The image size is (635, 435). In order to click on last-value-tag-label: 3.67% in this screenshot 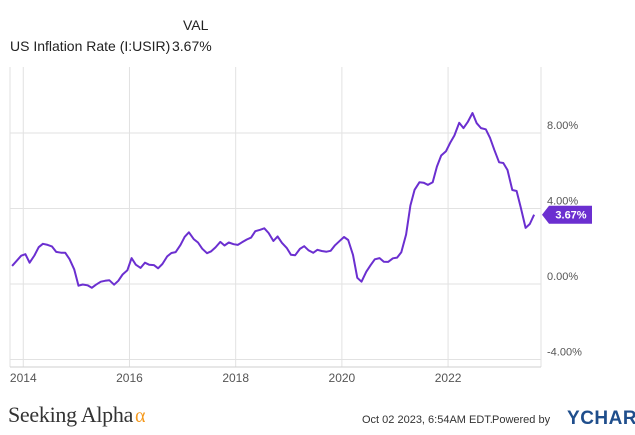, I will do `click(570, 216)`.